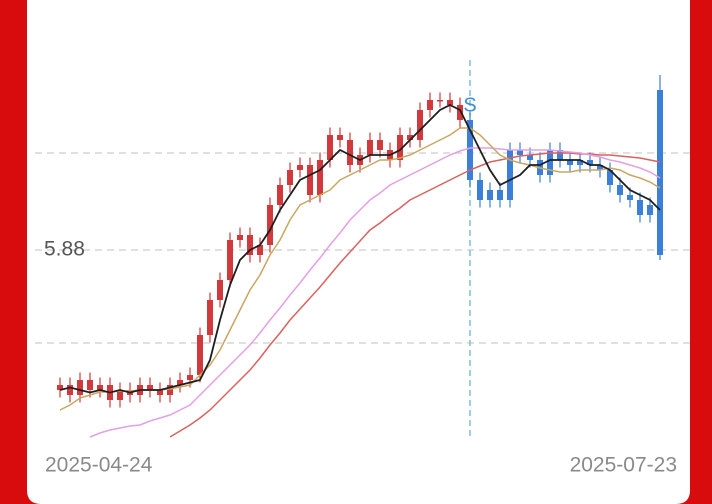  I want to click on y-tick-label: 5.88, so click(64, 249).